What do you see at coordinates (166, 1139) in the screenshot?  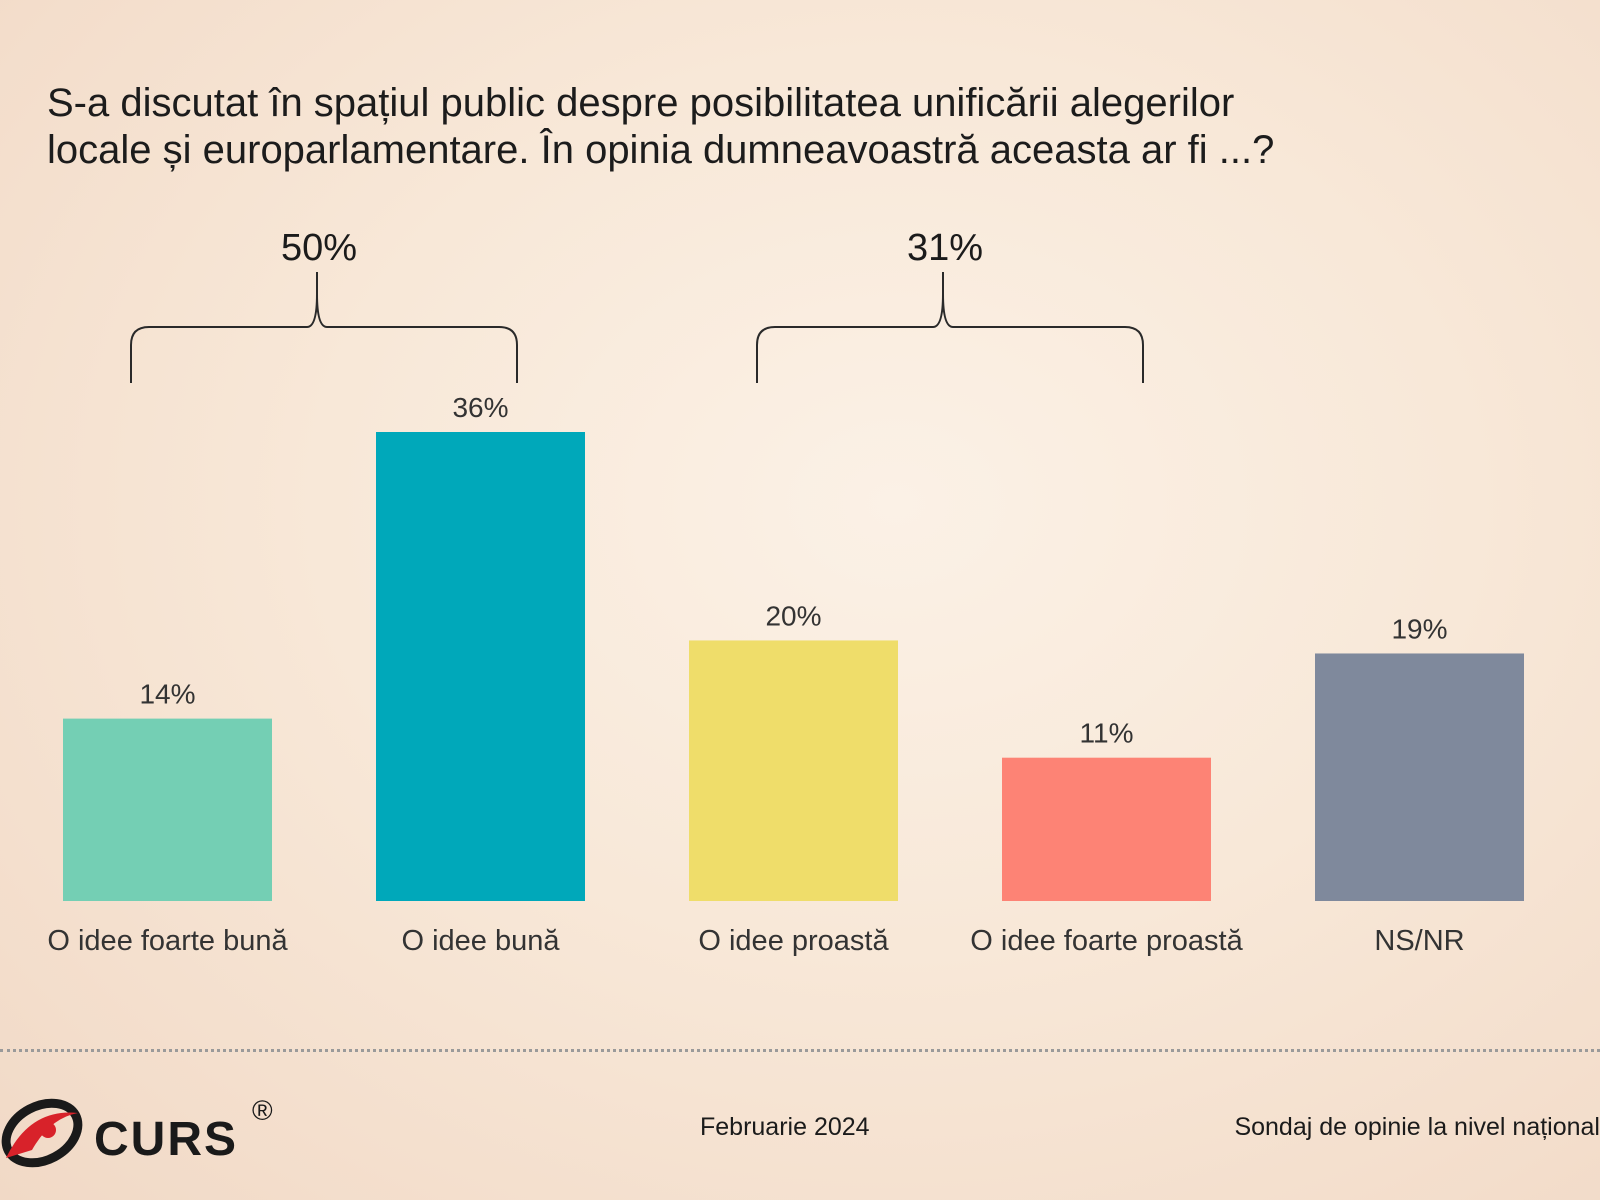 I see `curs-logo-text: CURS` at bounding box center [166, 1139].